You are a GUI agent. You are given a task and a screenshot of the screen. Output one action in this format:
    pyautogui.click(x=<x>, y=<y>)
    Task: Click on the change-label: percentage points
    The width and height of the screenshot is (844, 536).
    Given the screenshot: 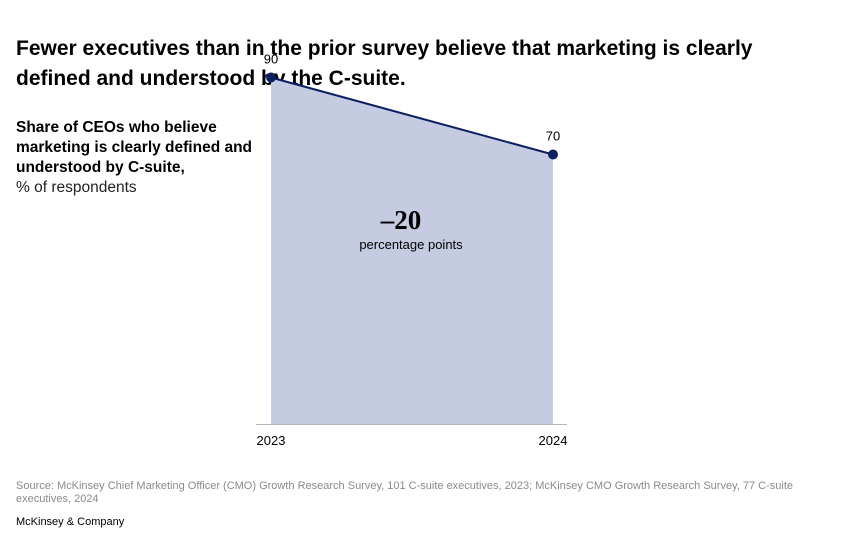 What is the action you would take?
    pyautogui.click(x=411, y=244)
    